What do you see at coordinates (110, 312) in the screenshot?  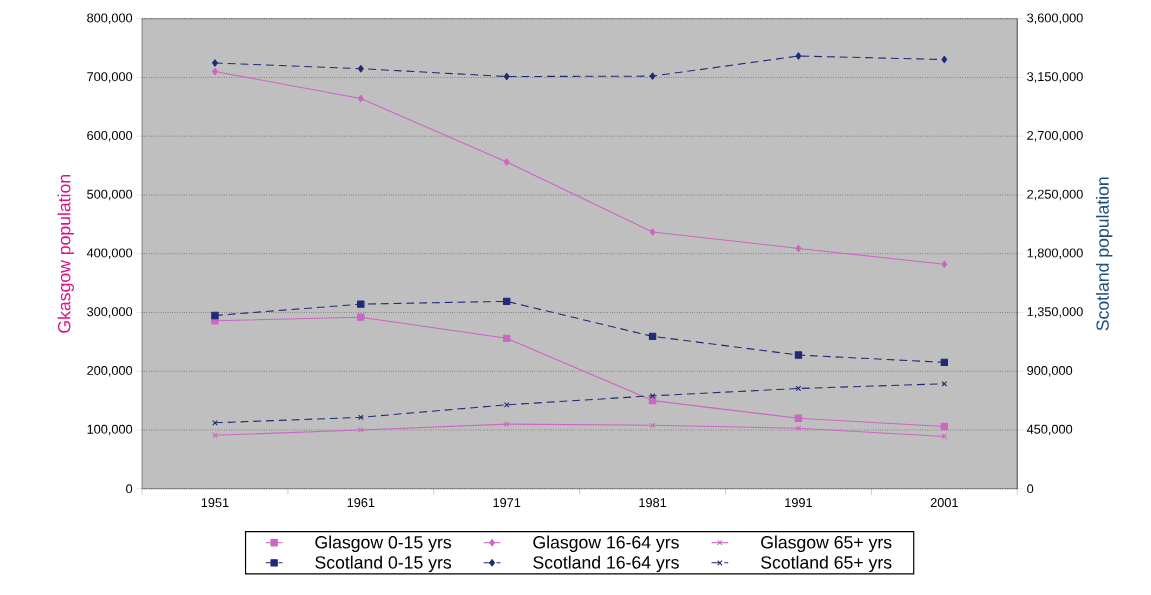 I see `y-tick-label: 300,000` at bounding box center [110, 312].